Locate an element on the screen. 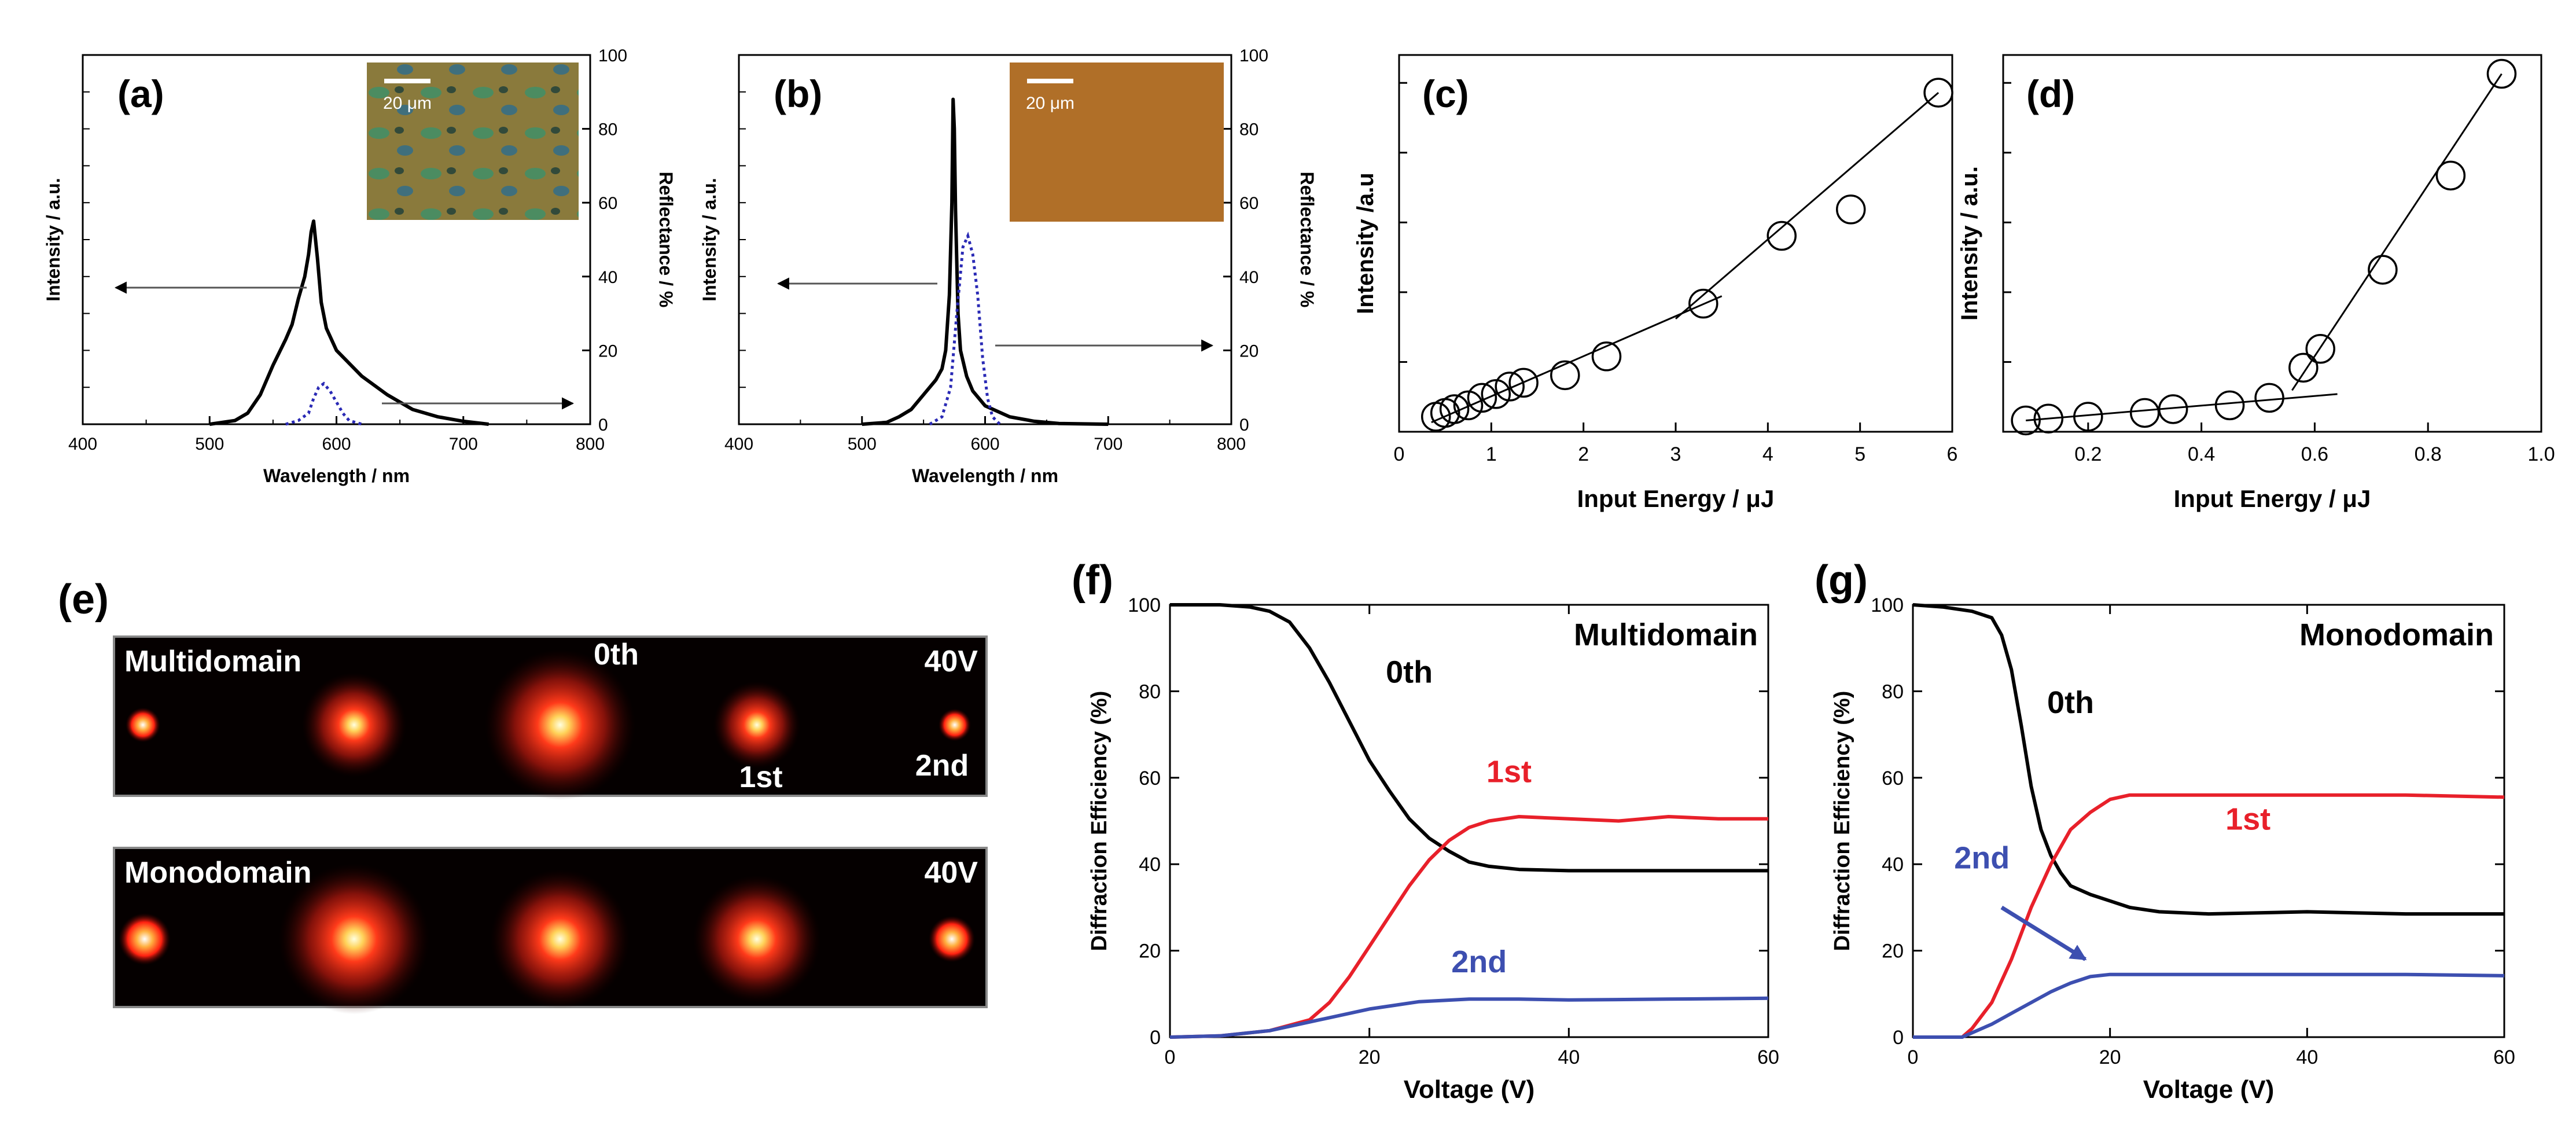 This screenshot has height=1139, width=2576. x-tick-label: 5 is located at coordinates (1859, 454).